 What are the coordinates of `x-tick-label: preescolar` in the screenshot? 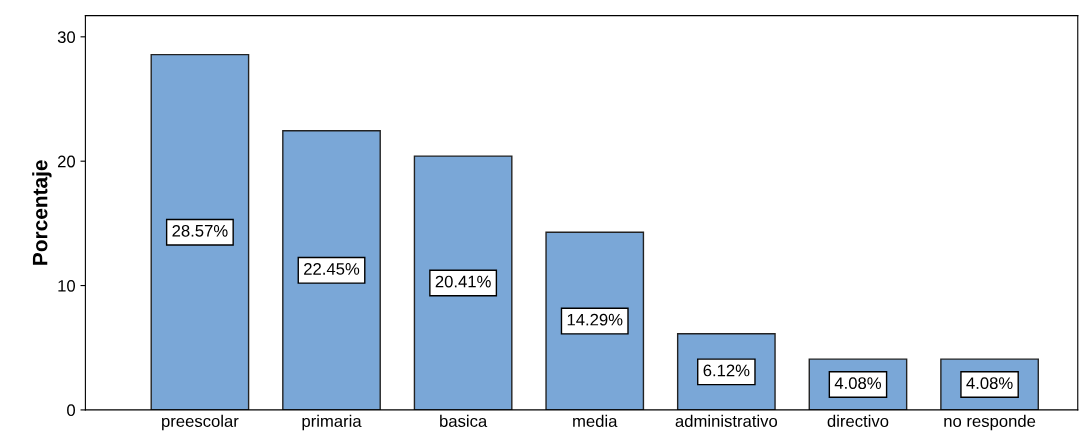 It's located at (200, 422).